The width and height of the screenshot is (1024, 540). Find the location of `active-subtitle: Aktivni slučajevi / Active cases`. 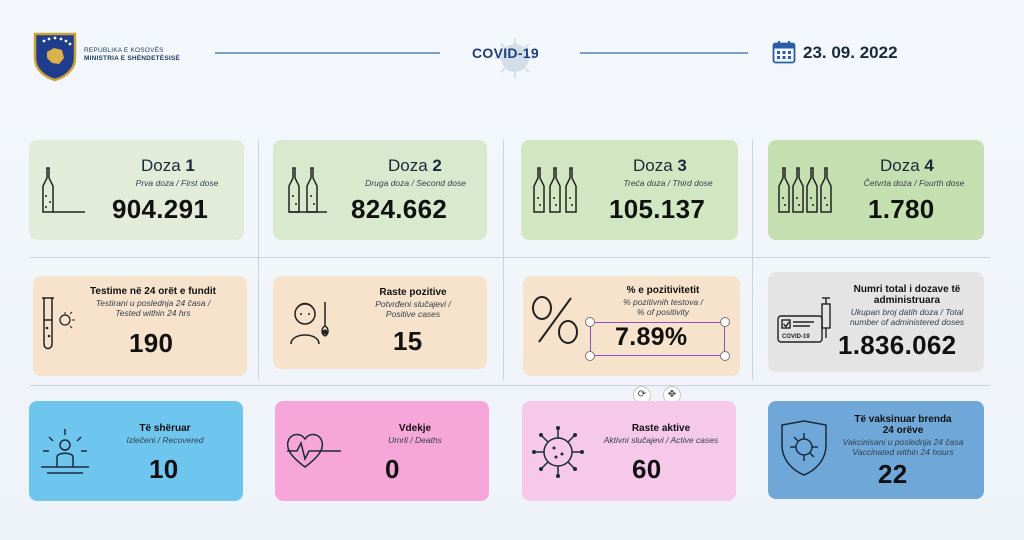

active-subtitle: Aktivni slučajevi / Active cases is located at coordinates (661, 440).